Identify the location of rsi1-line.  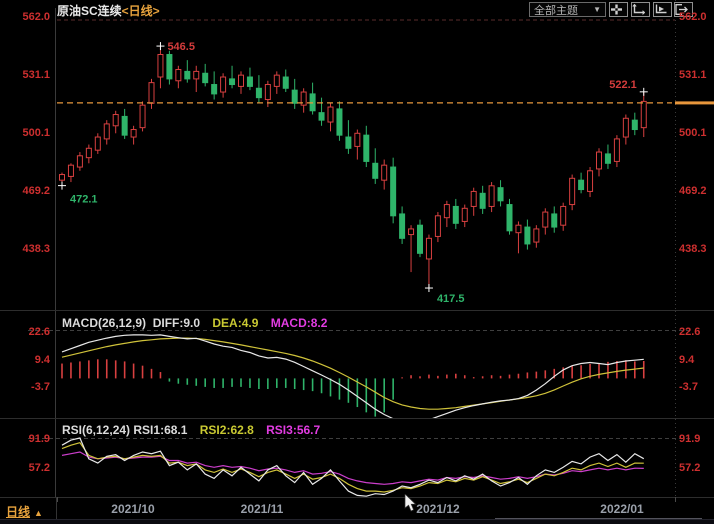
(353, 467).